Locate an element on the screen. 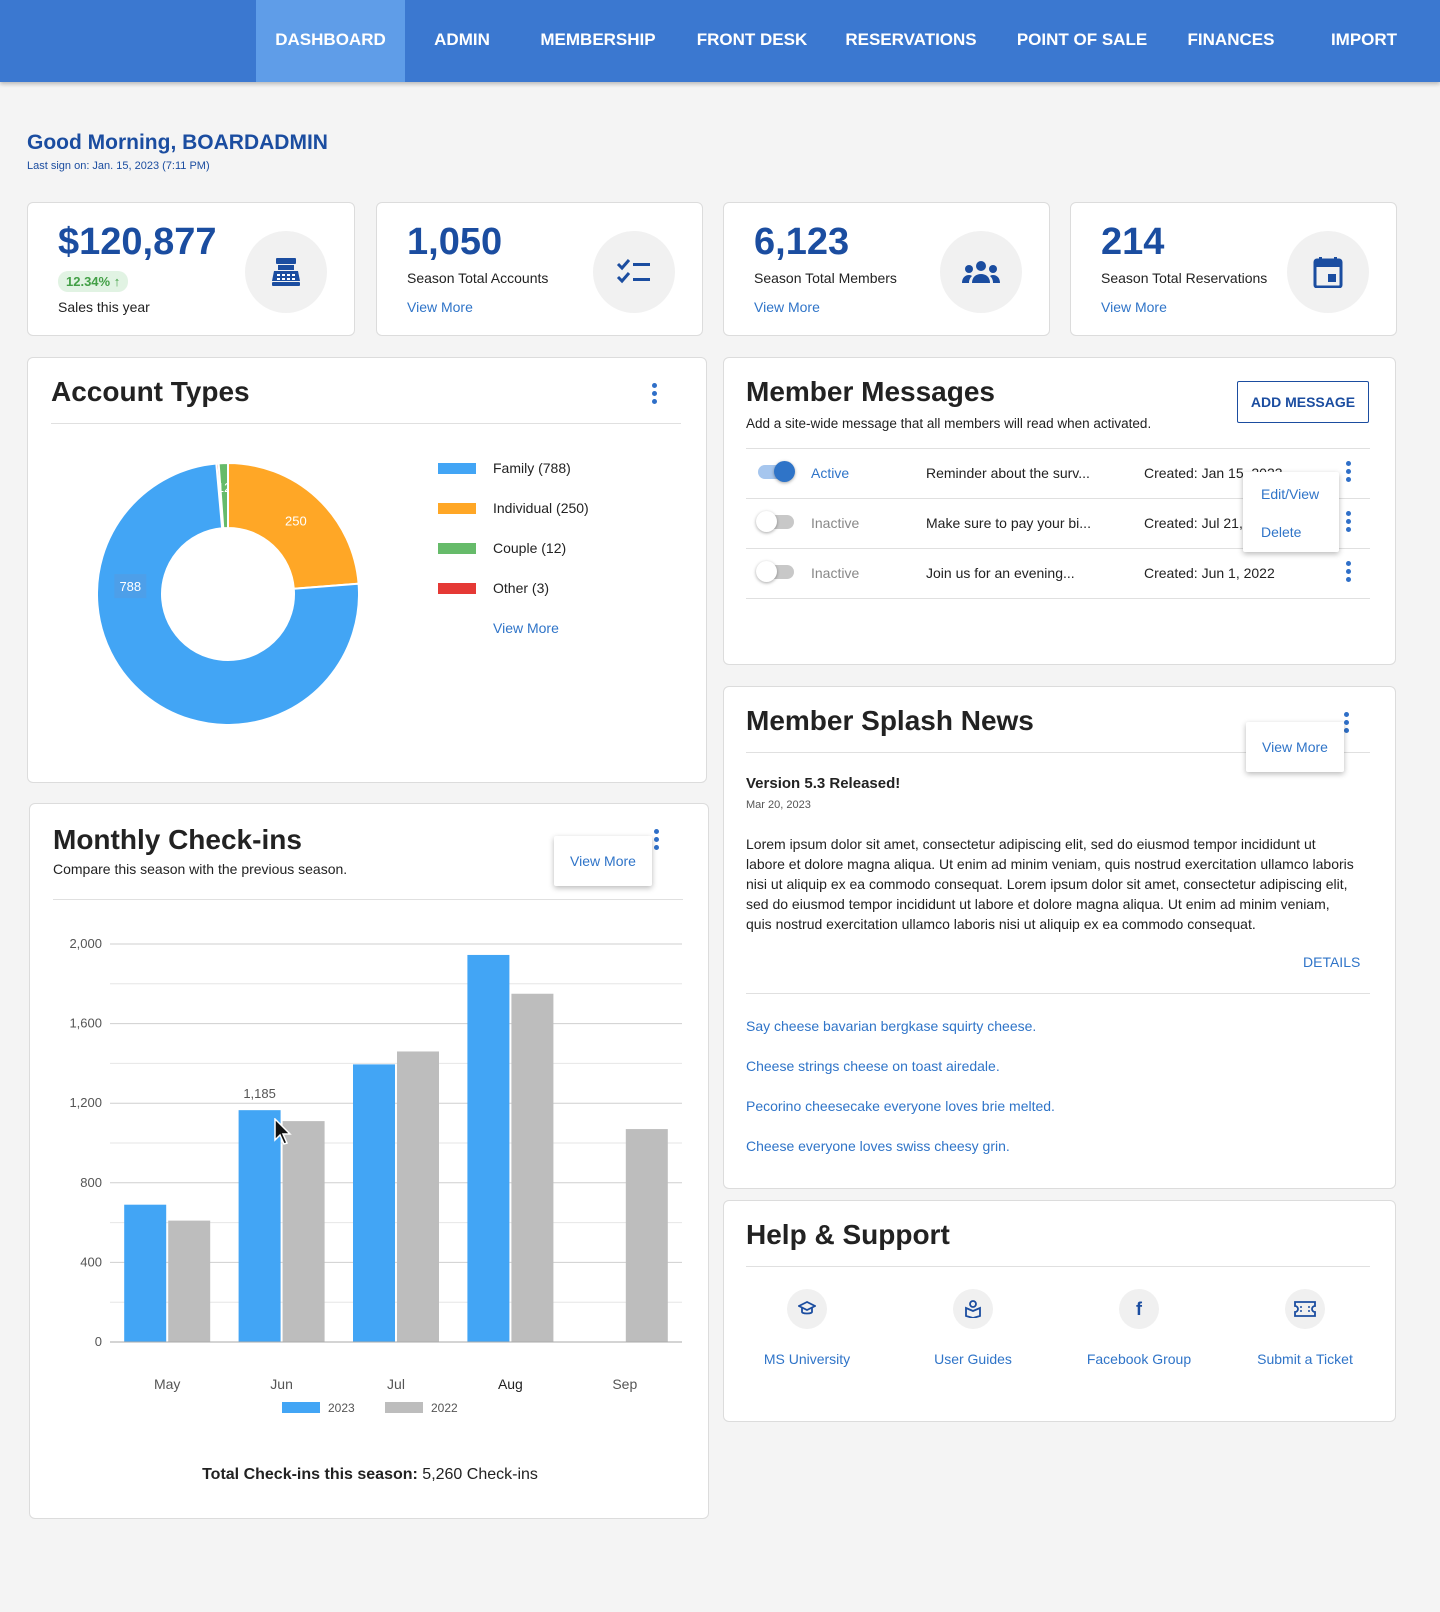  x-tick-label: Aug is located at coordinates (510, 1384).